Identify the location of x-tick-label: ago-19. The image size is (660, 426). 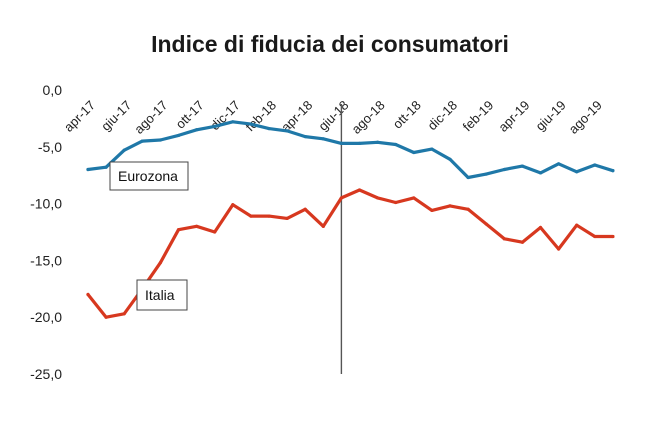
(585, 117).